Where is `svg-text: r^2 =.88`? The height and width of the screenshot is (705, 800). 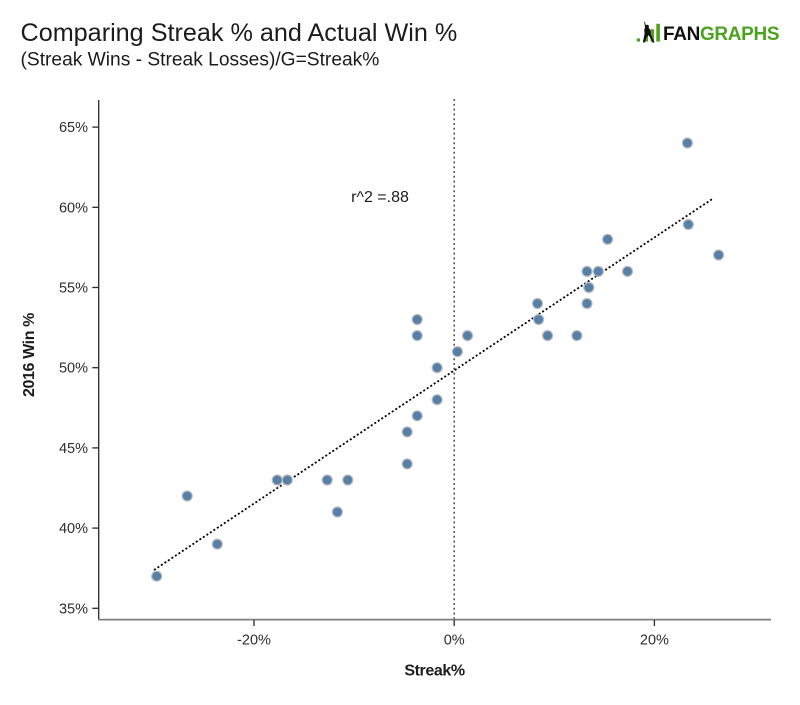 svg-text: r^2 =.88 is located at coordinates (380, 197).